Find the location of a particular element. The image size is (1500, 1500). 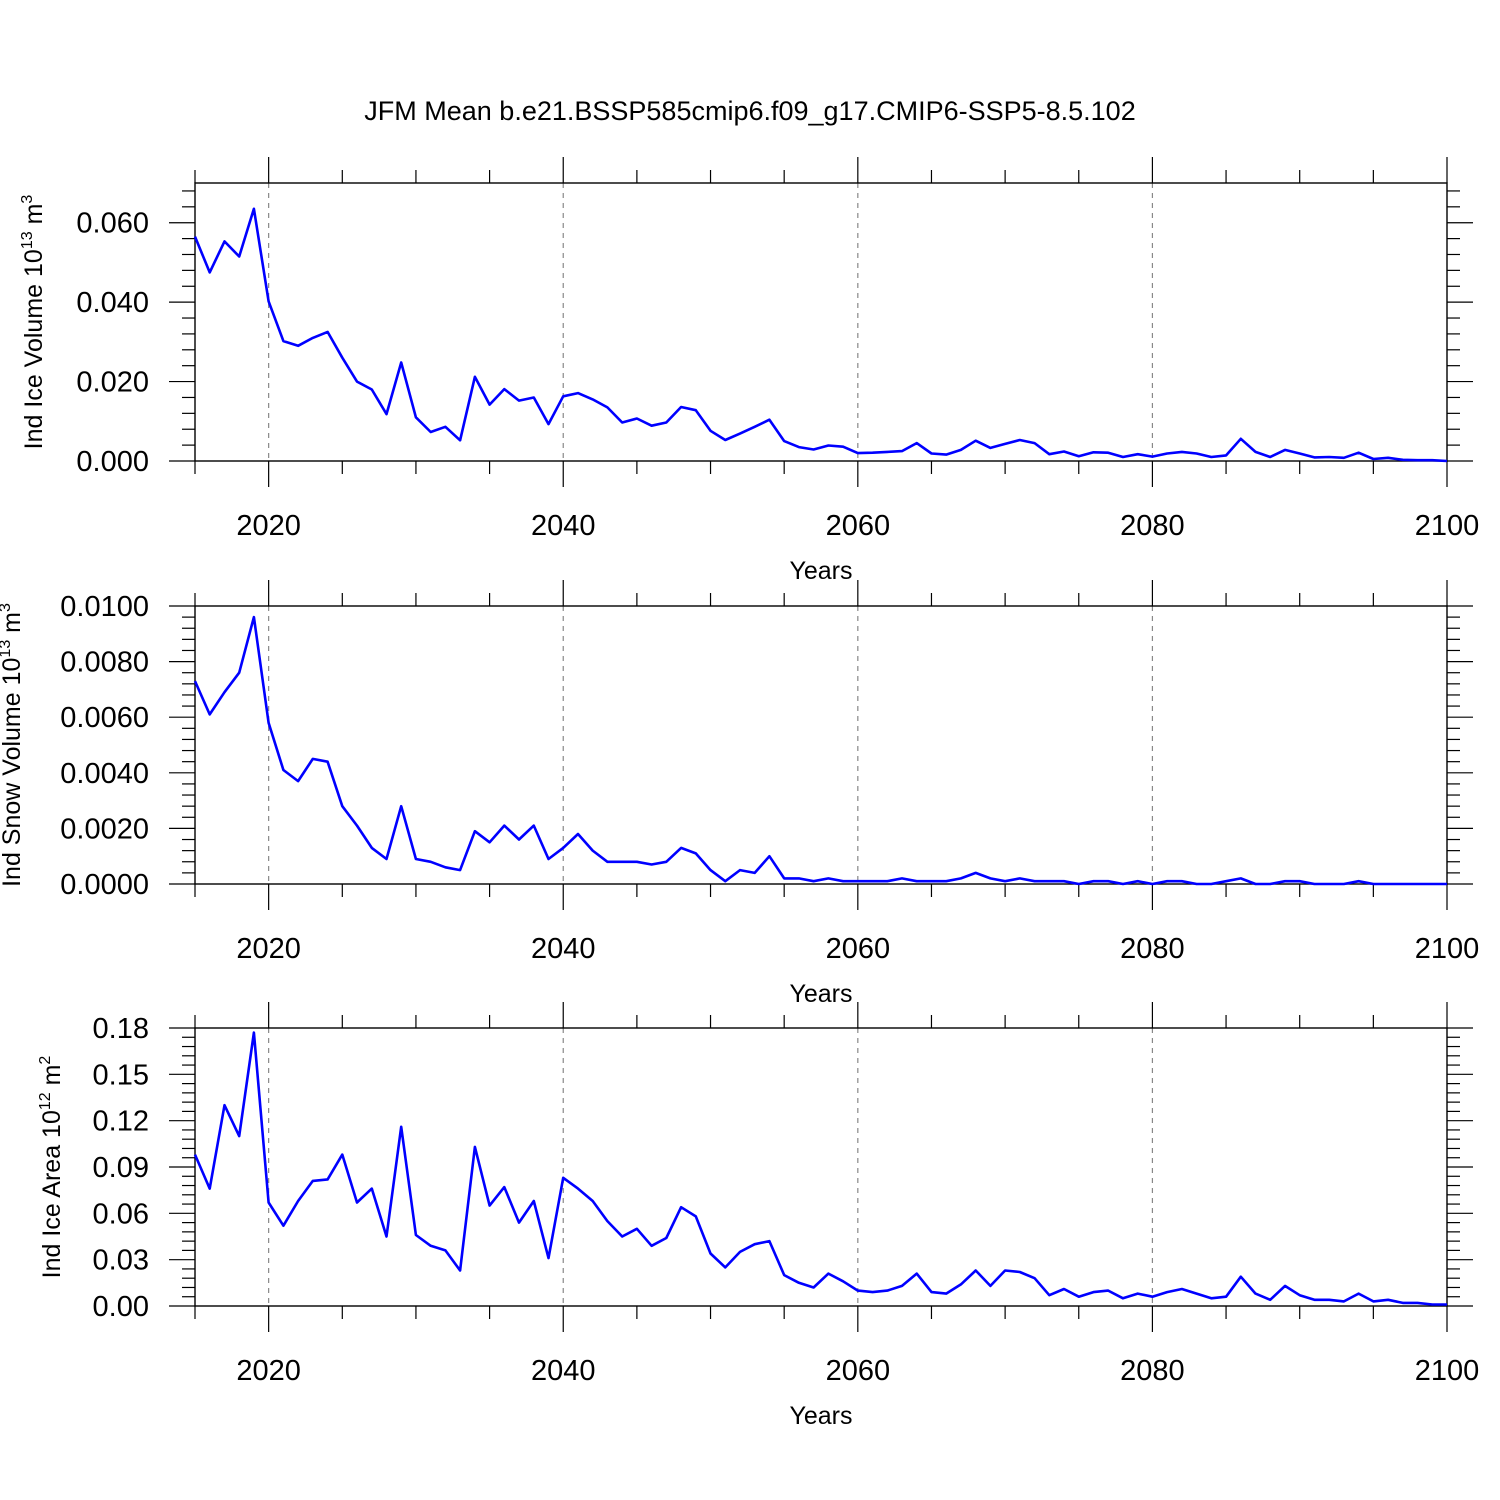

y-axis-label: Ind Snow Volume 1013 m3 is located at coordinates (13, 745).